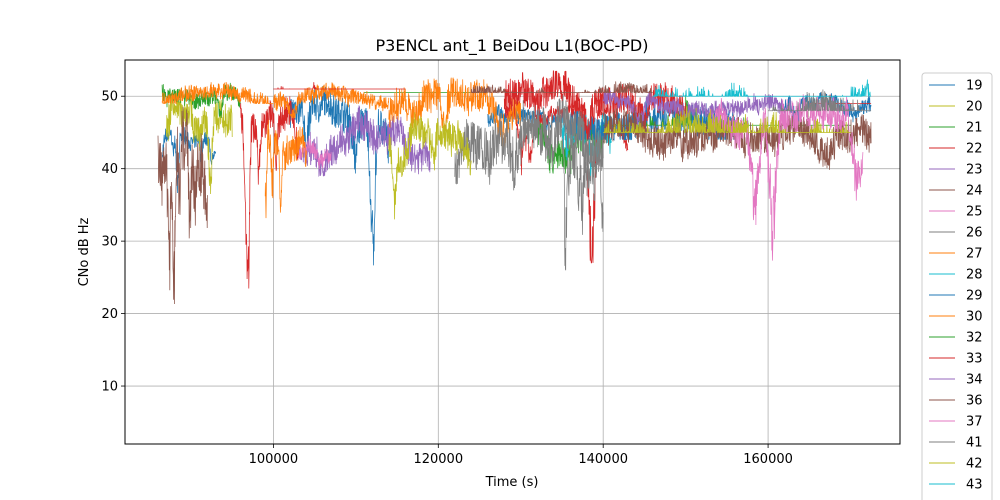 The width and height of the screenshot is (1000, 500). What do you see at coordinates (974, 149) in the screenshot?
I see `legend-label: 22` at bounding box center [974, 149].